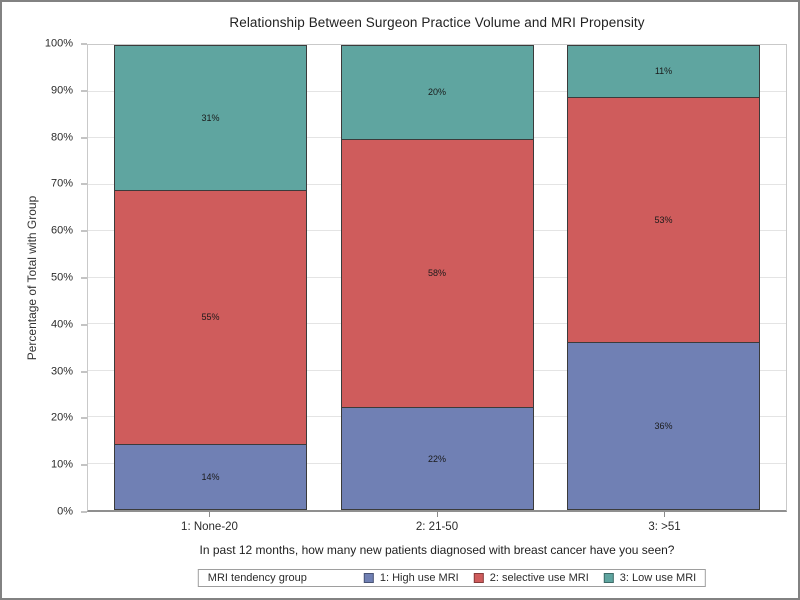  I want to click on y-tick-label-10: 10%, so click(61, 464).